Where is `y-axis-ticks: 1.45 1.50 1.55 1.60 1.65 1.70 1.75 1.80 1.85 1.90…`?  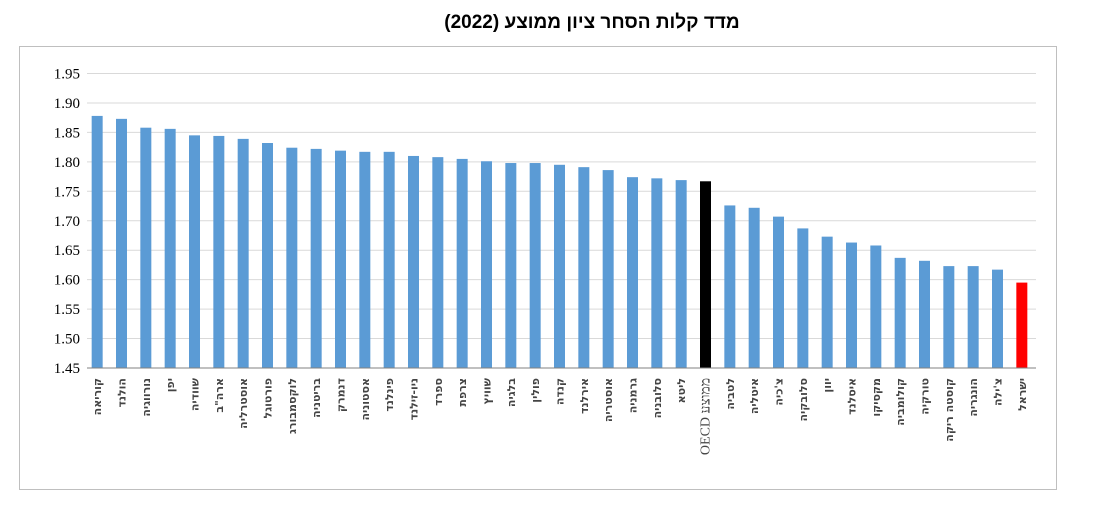 y-axis-ticks: 1.45 1.50 1.55 1.60 1.65 1.70 1.75 1.80 1.85 1.90… is located at coordinates (67, 222).